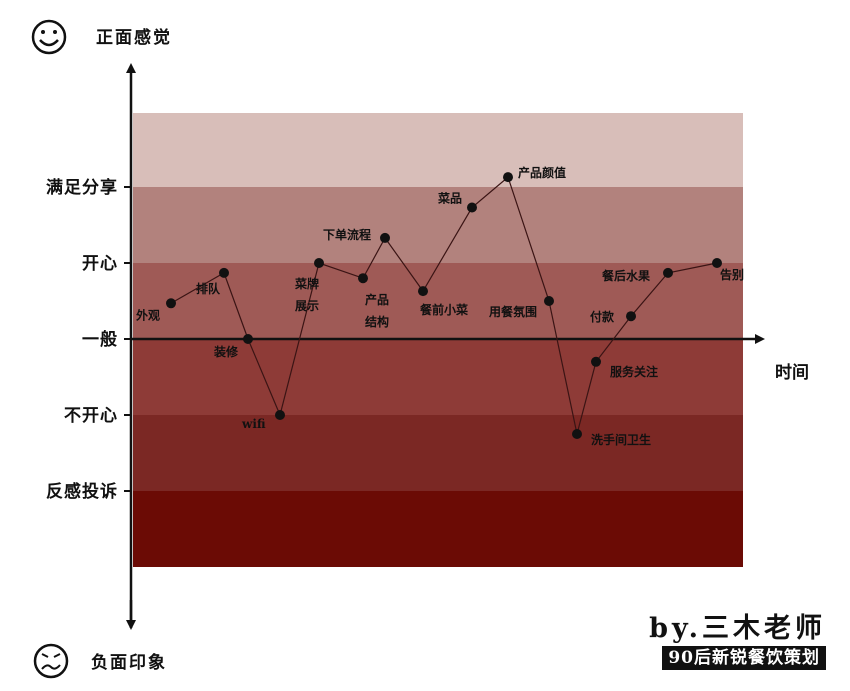 The image size is (850, 691). I want to click on level-label: 反感投诉, so click(82, 491).